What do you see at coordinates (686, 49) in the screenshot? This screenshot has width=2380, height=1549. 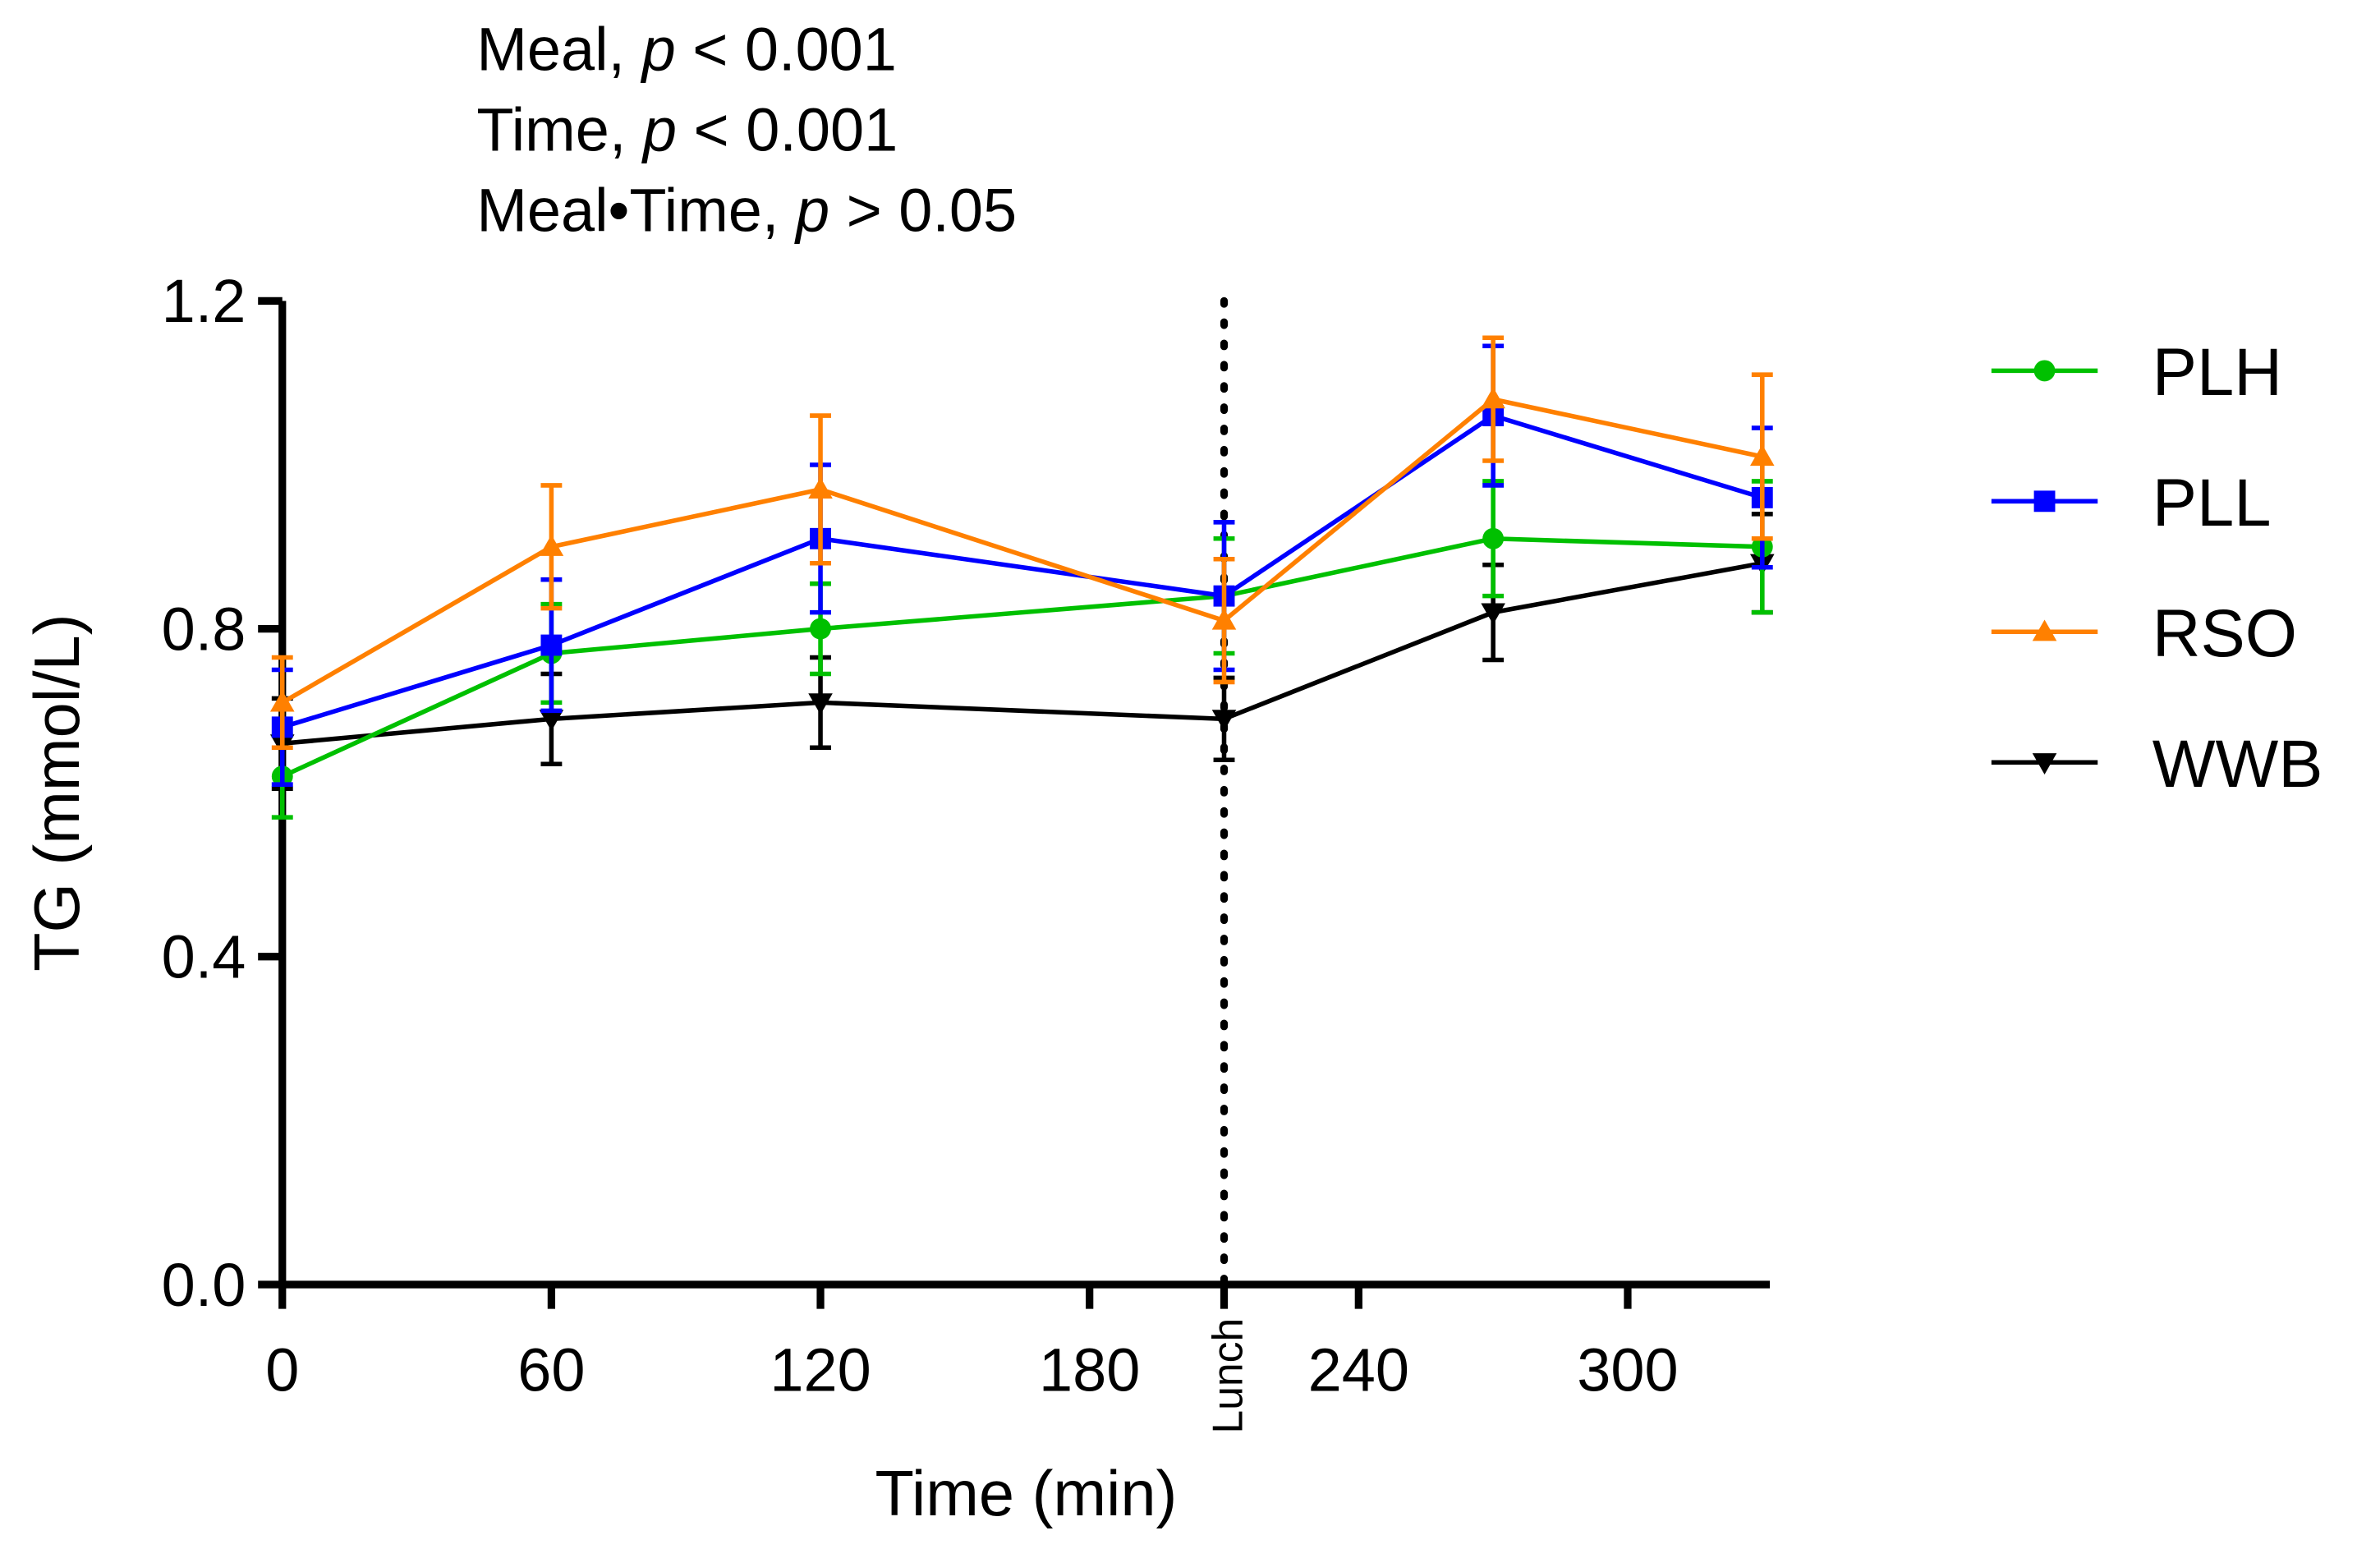 I see `annotation-meal: Meal, p < 0.001` at bounding box center [686, 49].